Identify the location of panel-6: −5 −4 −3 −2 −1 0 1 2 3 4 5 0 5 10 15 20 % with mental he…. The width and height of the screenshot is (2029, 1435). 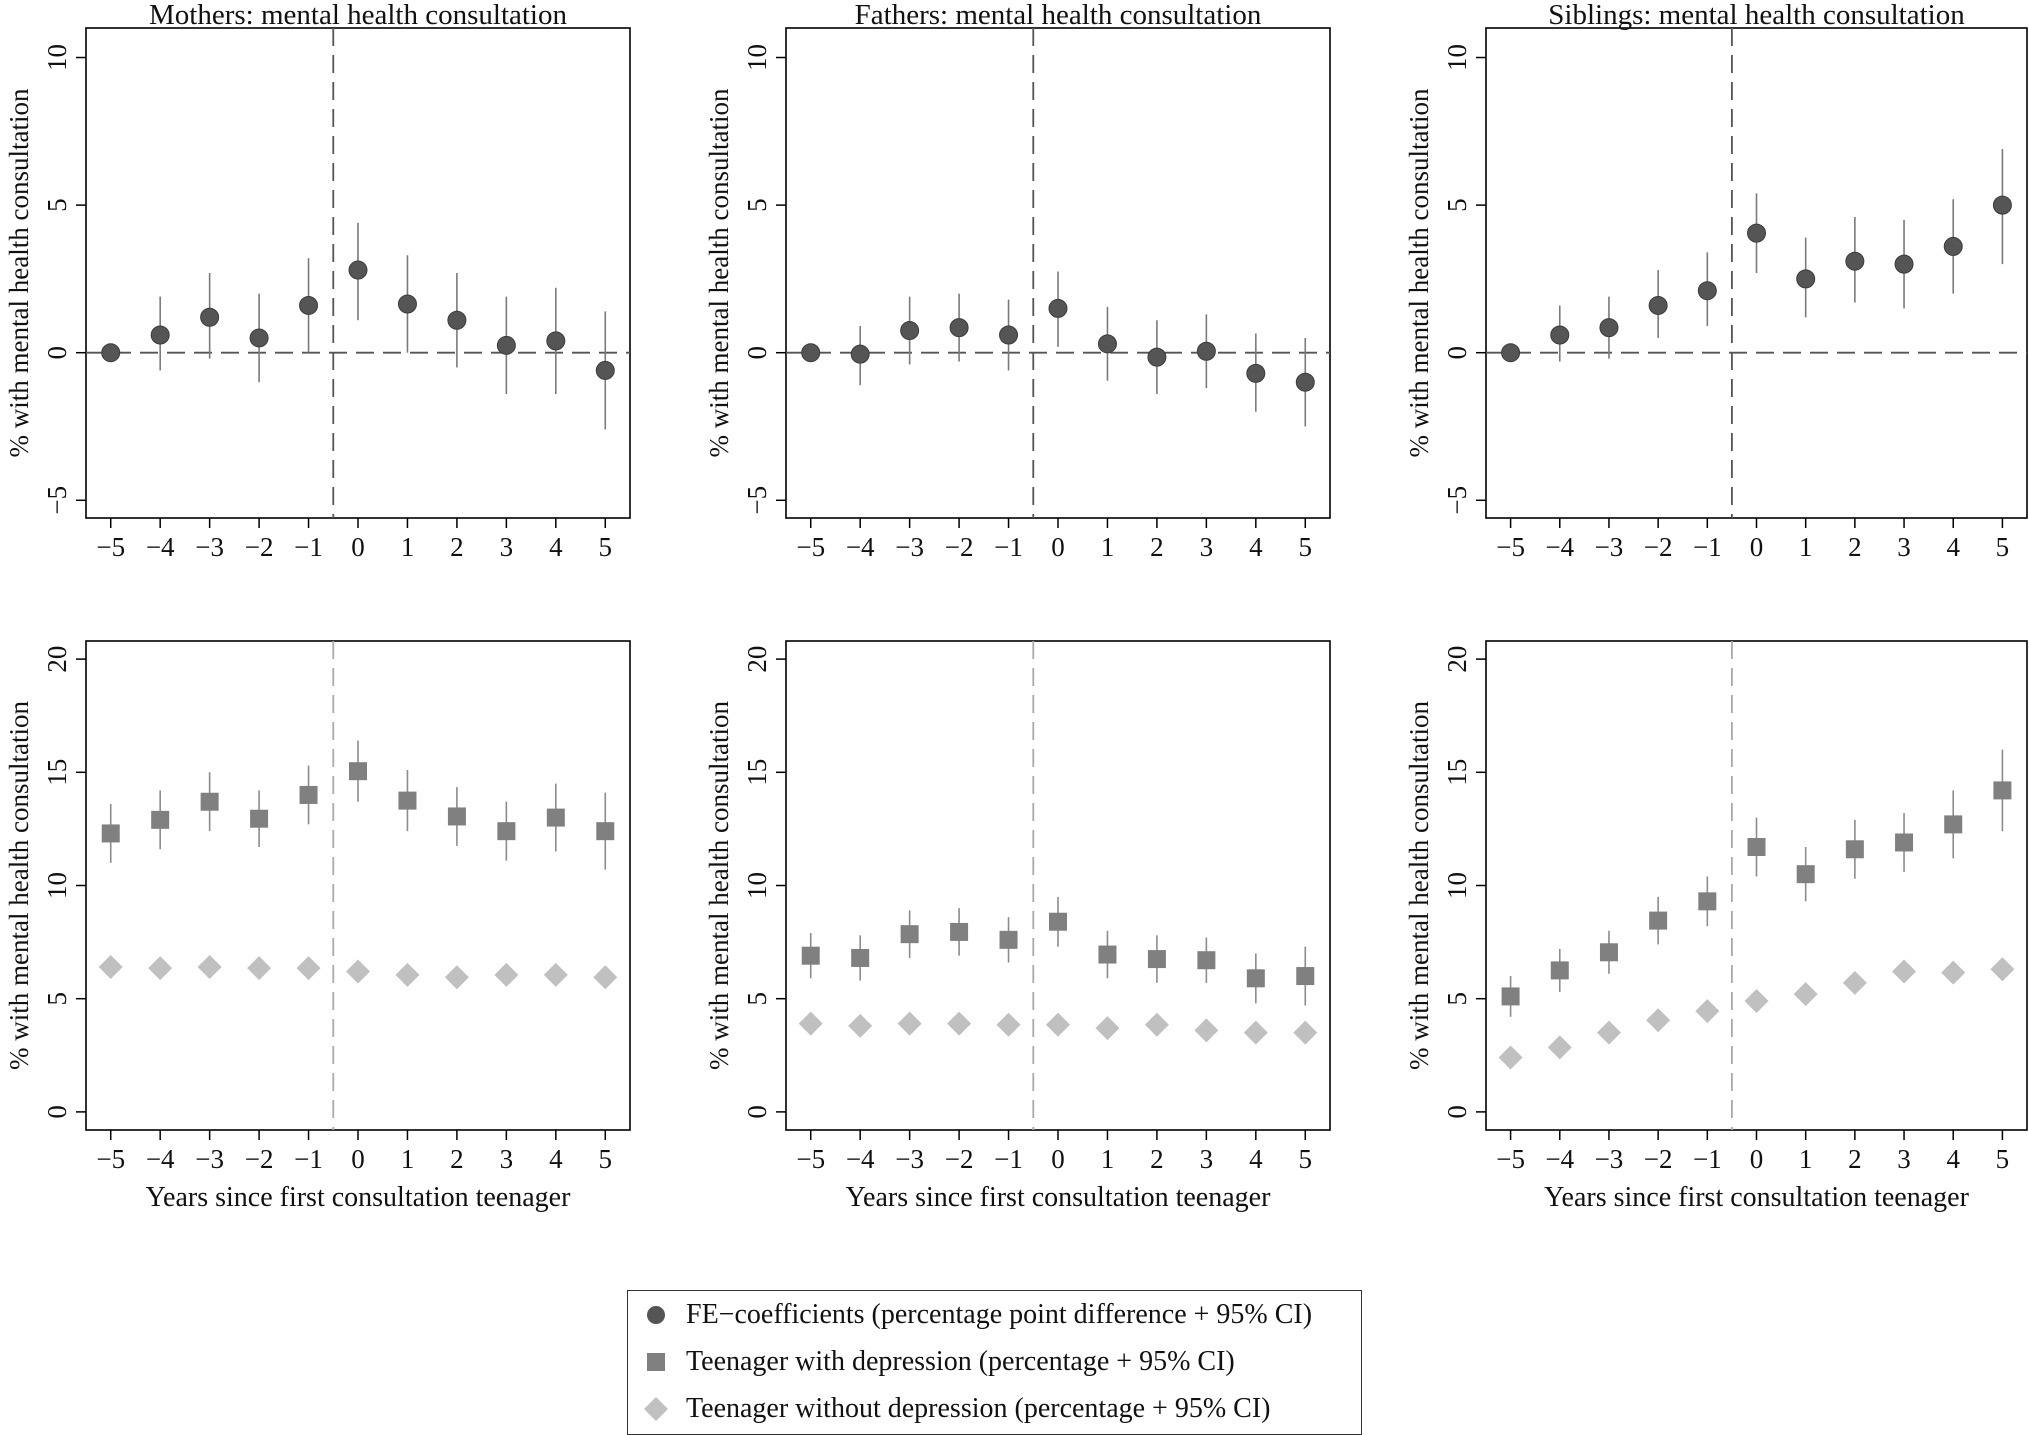
(1716, 926).